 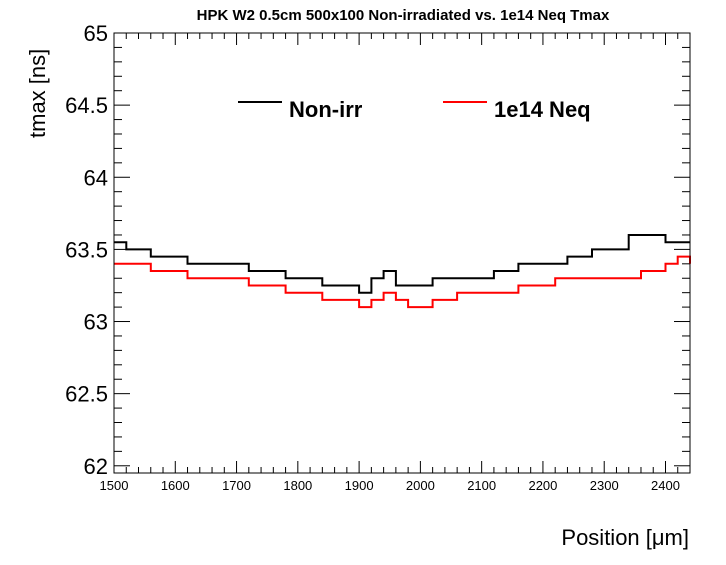 I want to click on series-layer, so click(x=402, y=271).